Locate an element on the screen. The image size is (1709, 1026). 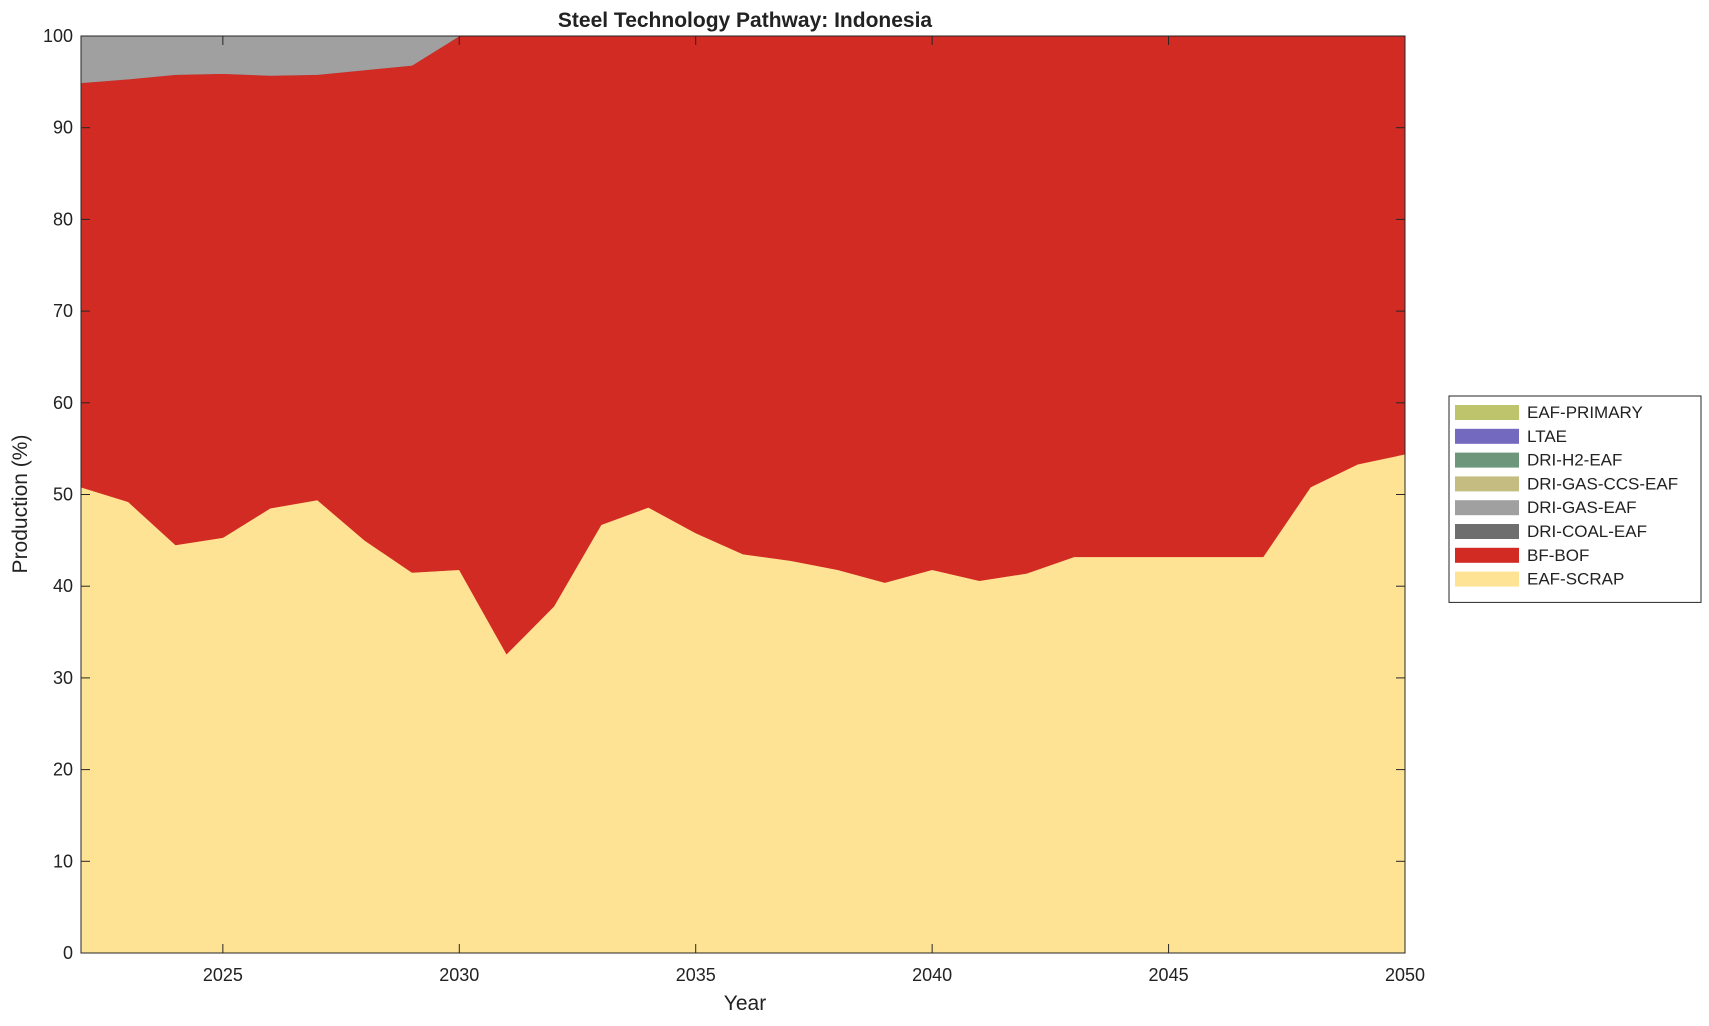
legend-swatch-dri-coal-eaf is located at coordinates (1487, 531).